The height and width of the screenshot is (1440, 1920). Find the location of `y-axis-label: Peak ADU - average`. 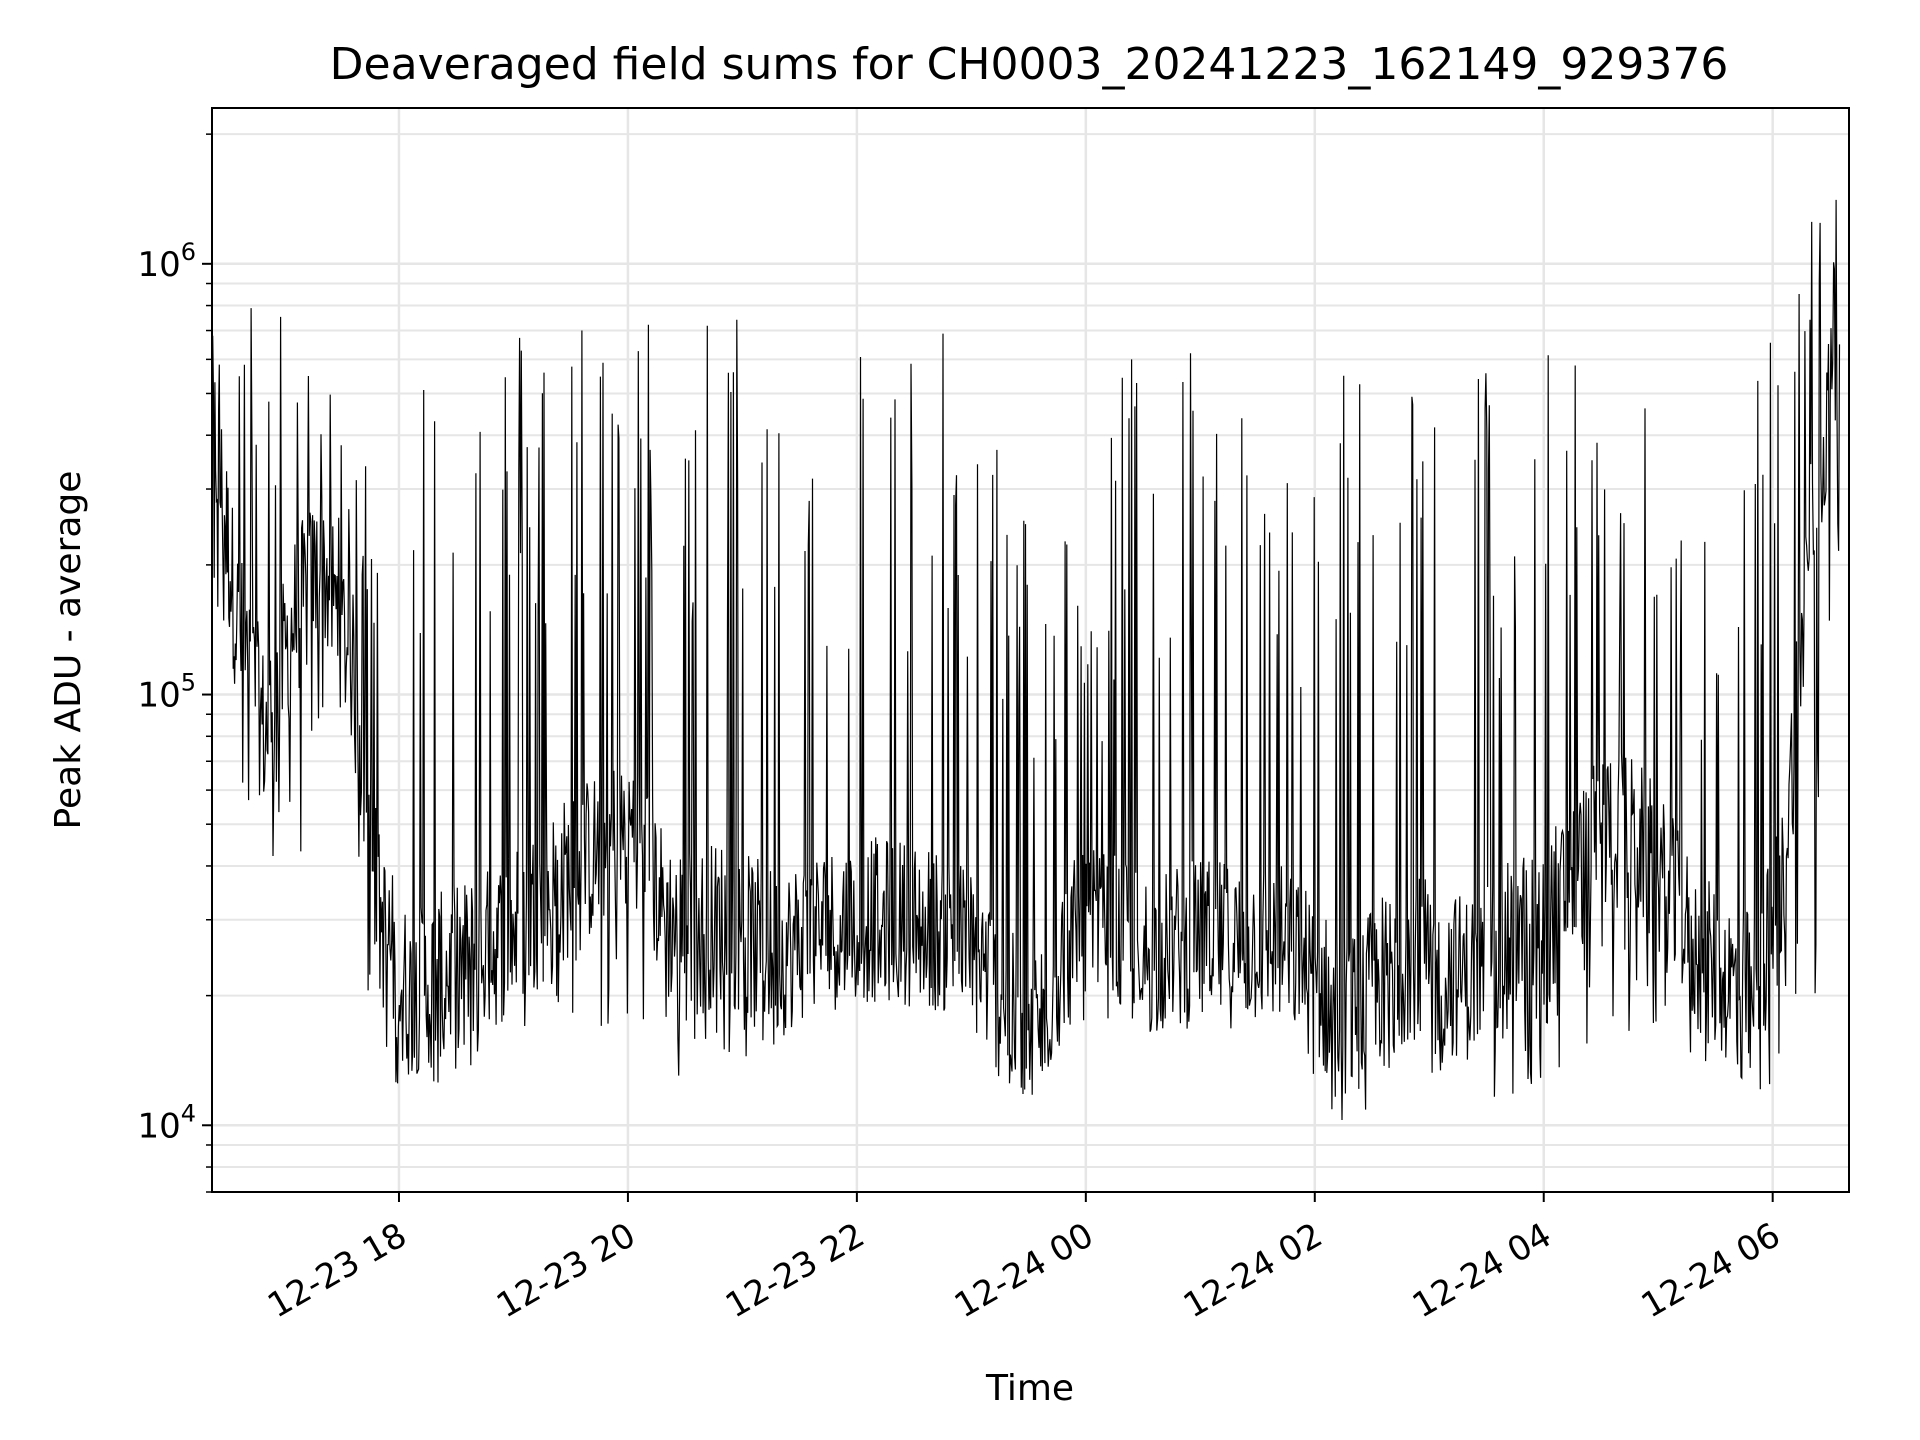

y-axis-label: Peak ADU - average is located at coordinates (68, 650).